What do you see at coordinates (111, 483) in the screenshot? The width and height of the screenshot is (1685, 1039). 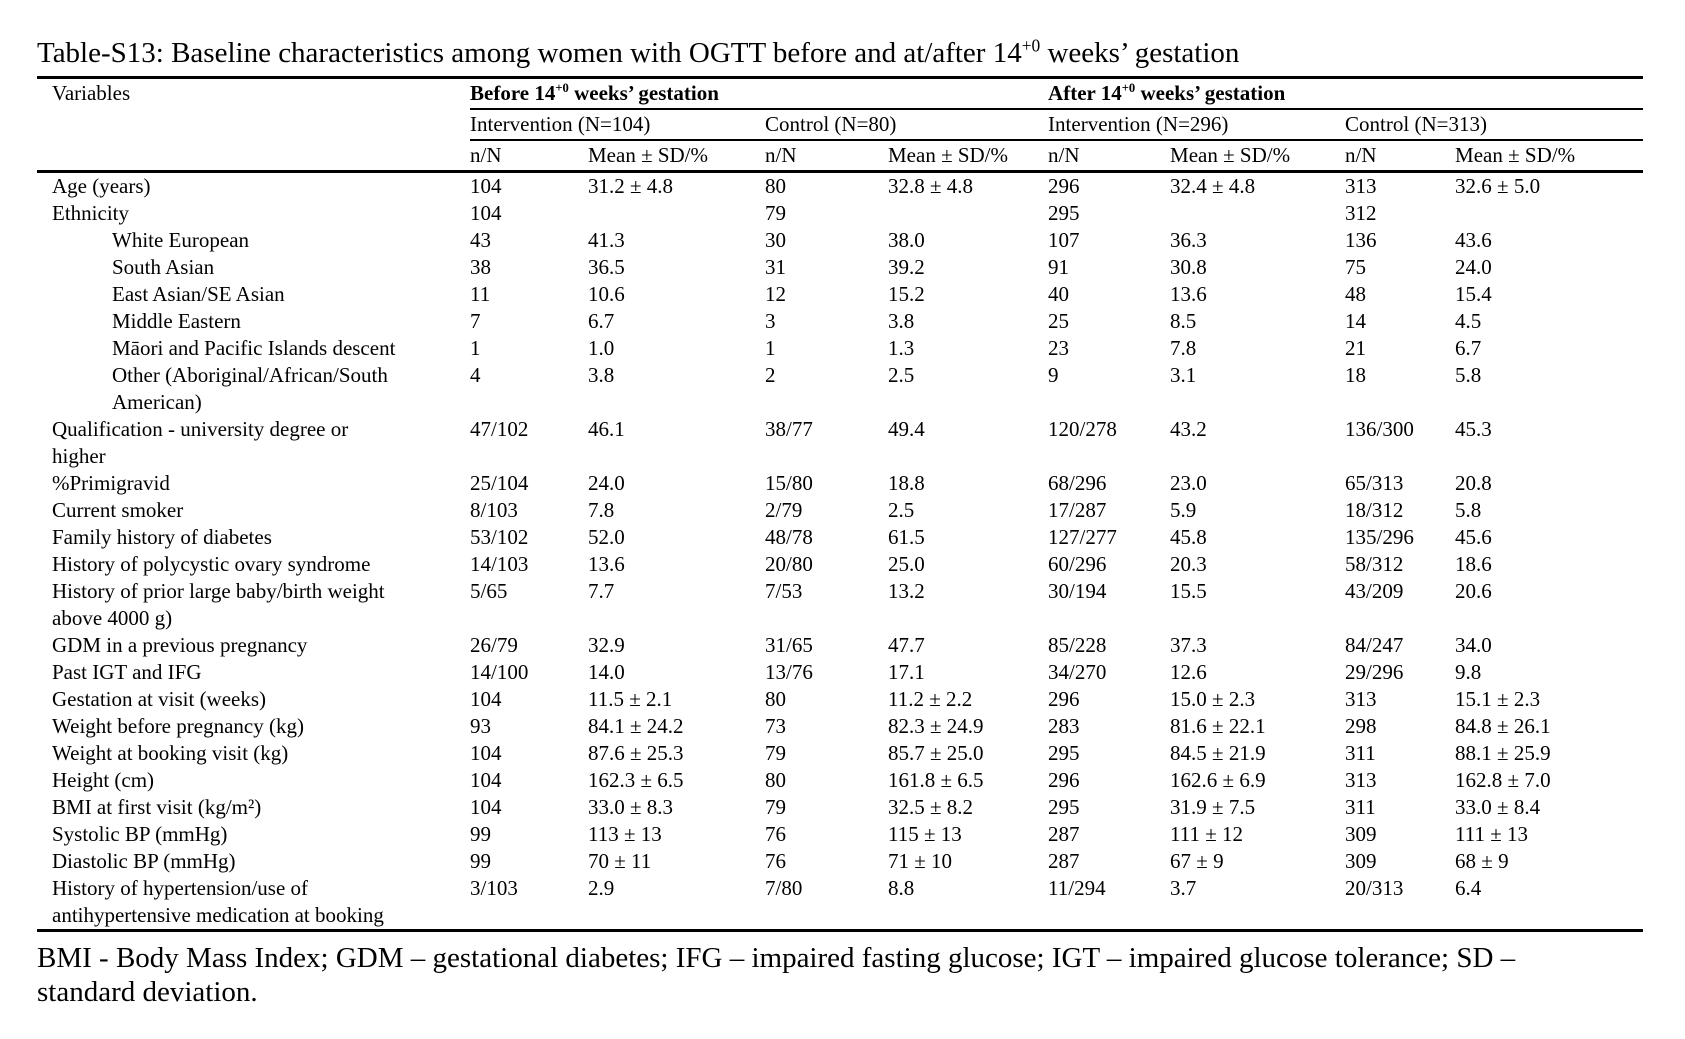 I see `row-label: %Primigravid` at bounding box center [111, 483].